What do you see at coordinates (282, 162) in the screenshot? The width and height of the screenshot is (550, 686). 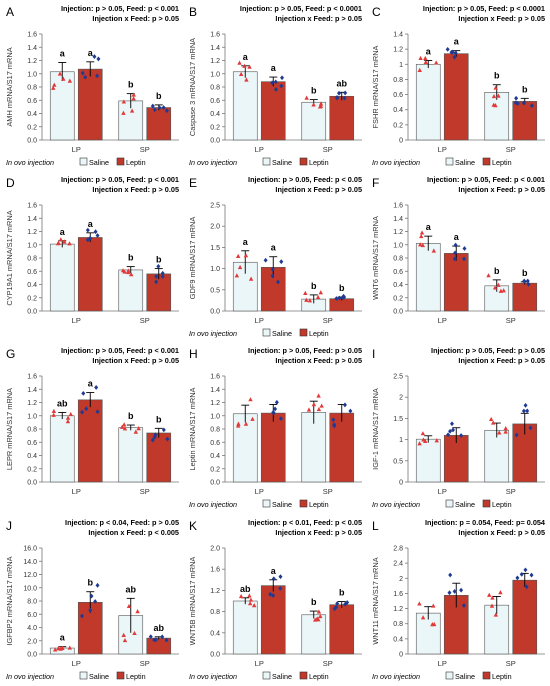 I see `legend-label-saline: Saline` at bounding box center [282, 162].